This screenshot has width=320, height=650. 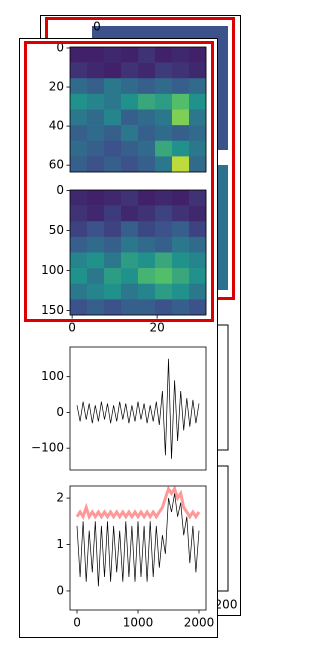 I want to click on axes-frame, so click(x=138, y=109).